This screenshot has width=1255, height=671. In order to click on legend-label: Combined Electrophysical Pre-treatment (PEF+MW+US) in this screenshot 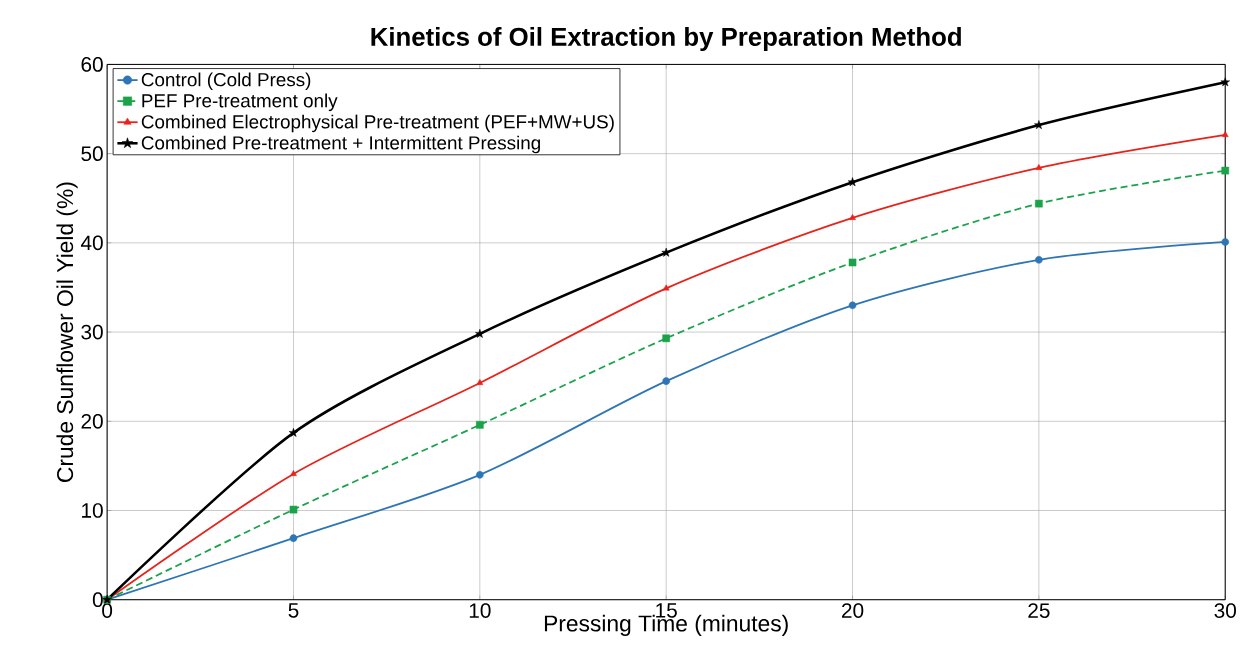, I will do `click(377, 123)`.